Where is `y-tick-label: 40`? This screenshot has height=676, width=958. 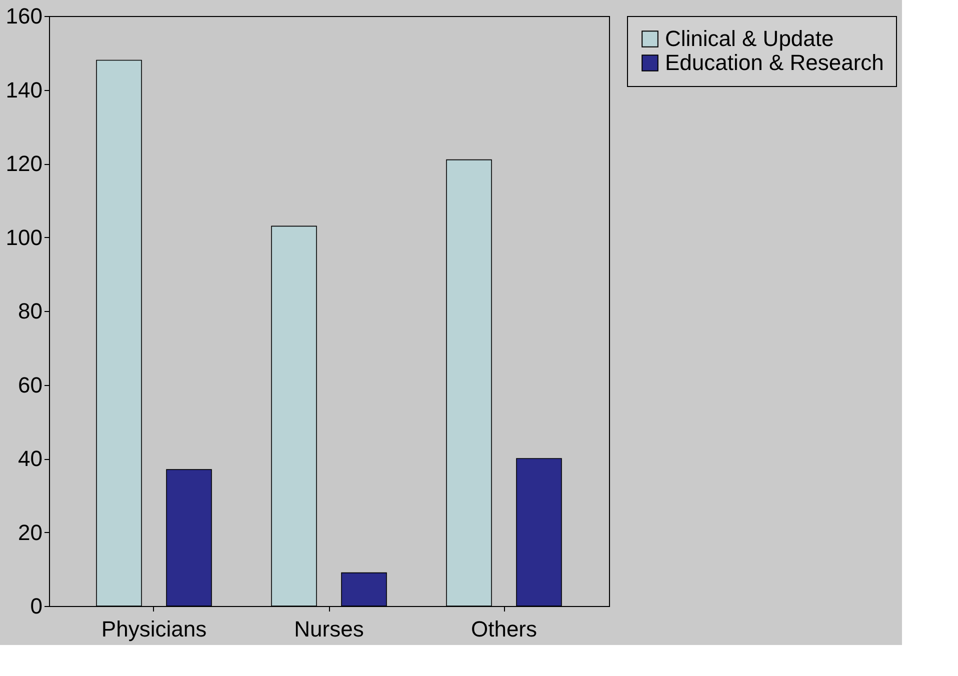 y-tick-label: 40 is located at coordinates (30, 458).